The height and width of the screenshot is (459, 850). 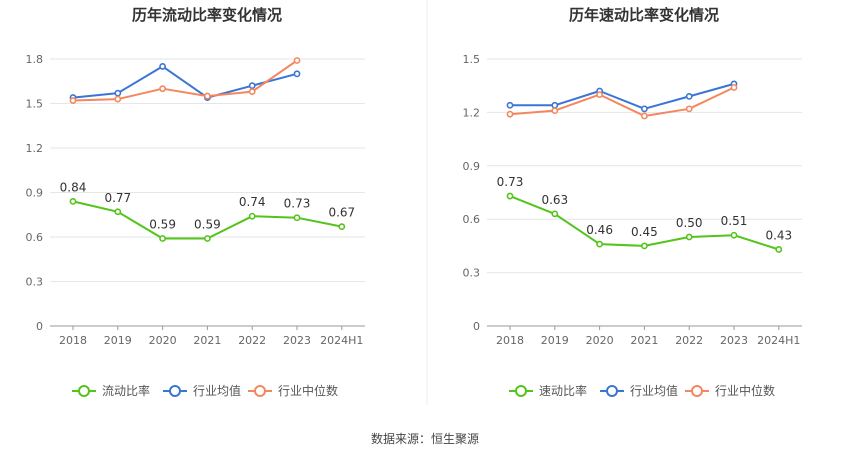 What do you see at coordinates (644, 15) in the screenshot?
I see `chart-title: 历年速动比率变化情况` at bounding box center [644, 15].